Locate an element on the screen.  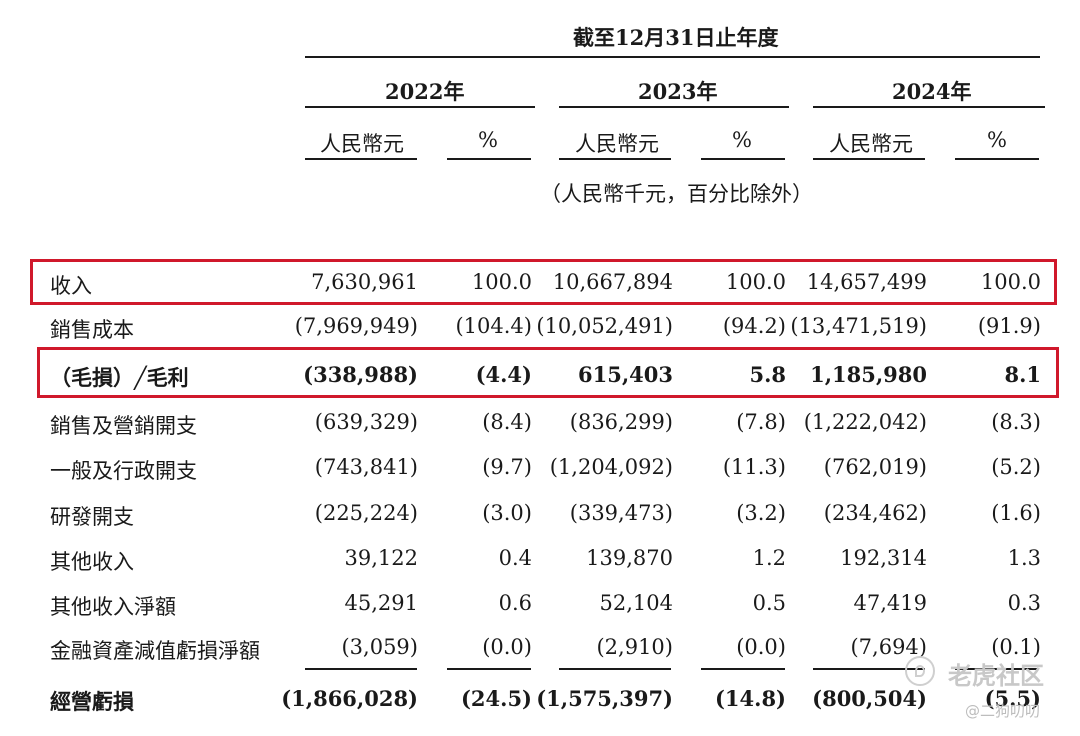
percent-label-2024: % is located at coordinates (997, 140).